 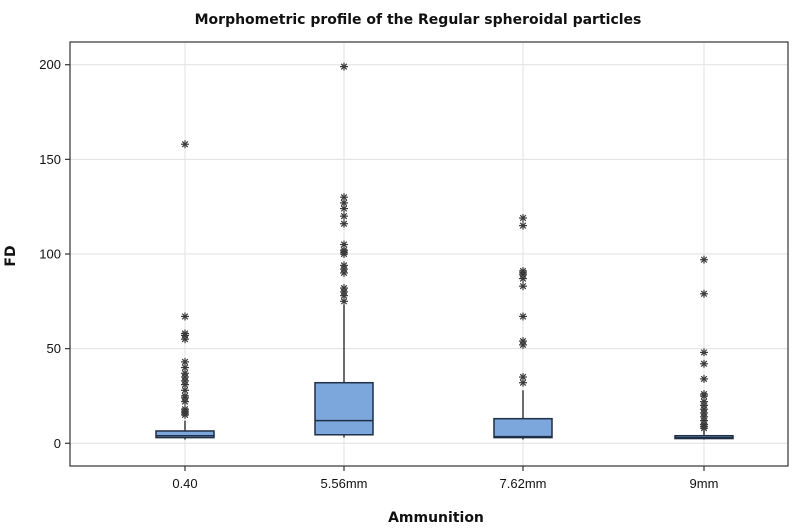 I want to click on y-tick-label: 150, so click(x=50, y=159).